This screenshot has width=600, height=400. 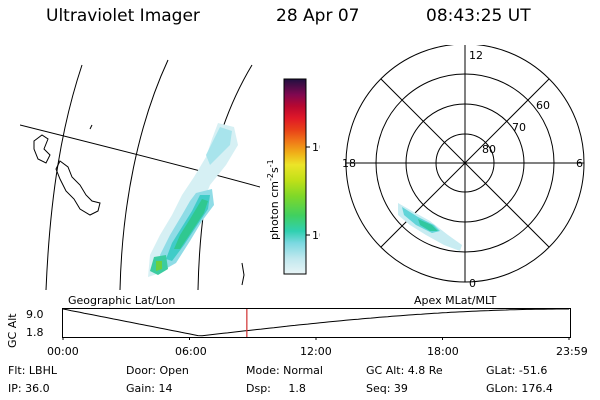 What do you see at coordinates (32, 370) in the screenshot?
I see `status-filter: Flt: LBHL` at bounding box center [32, 370].